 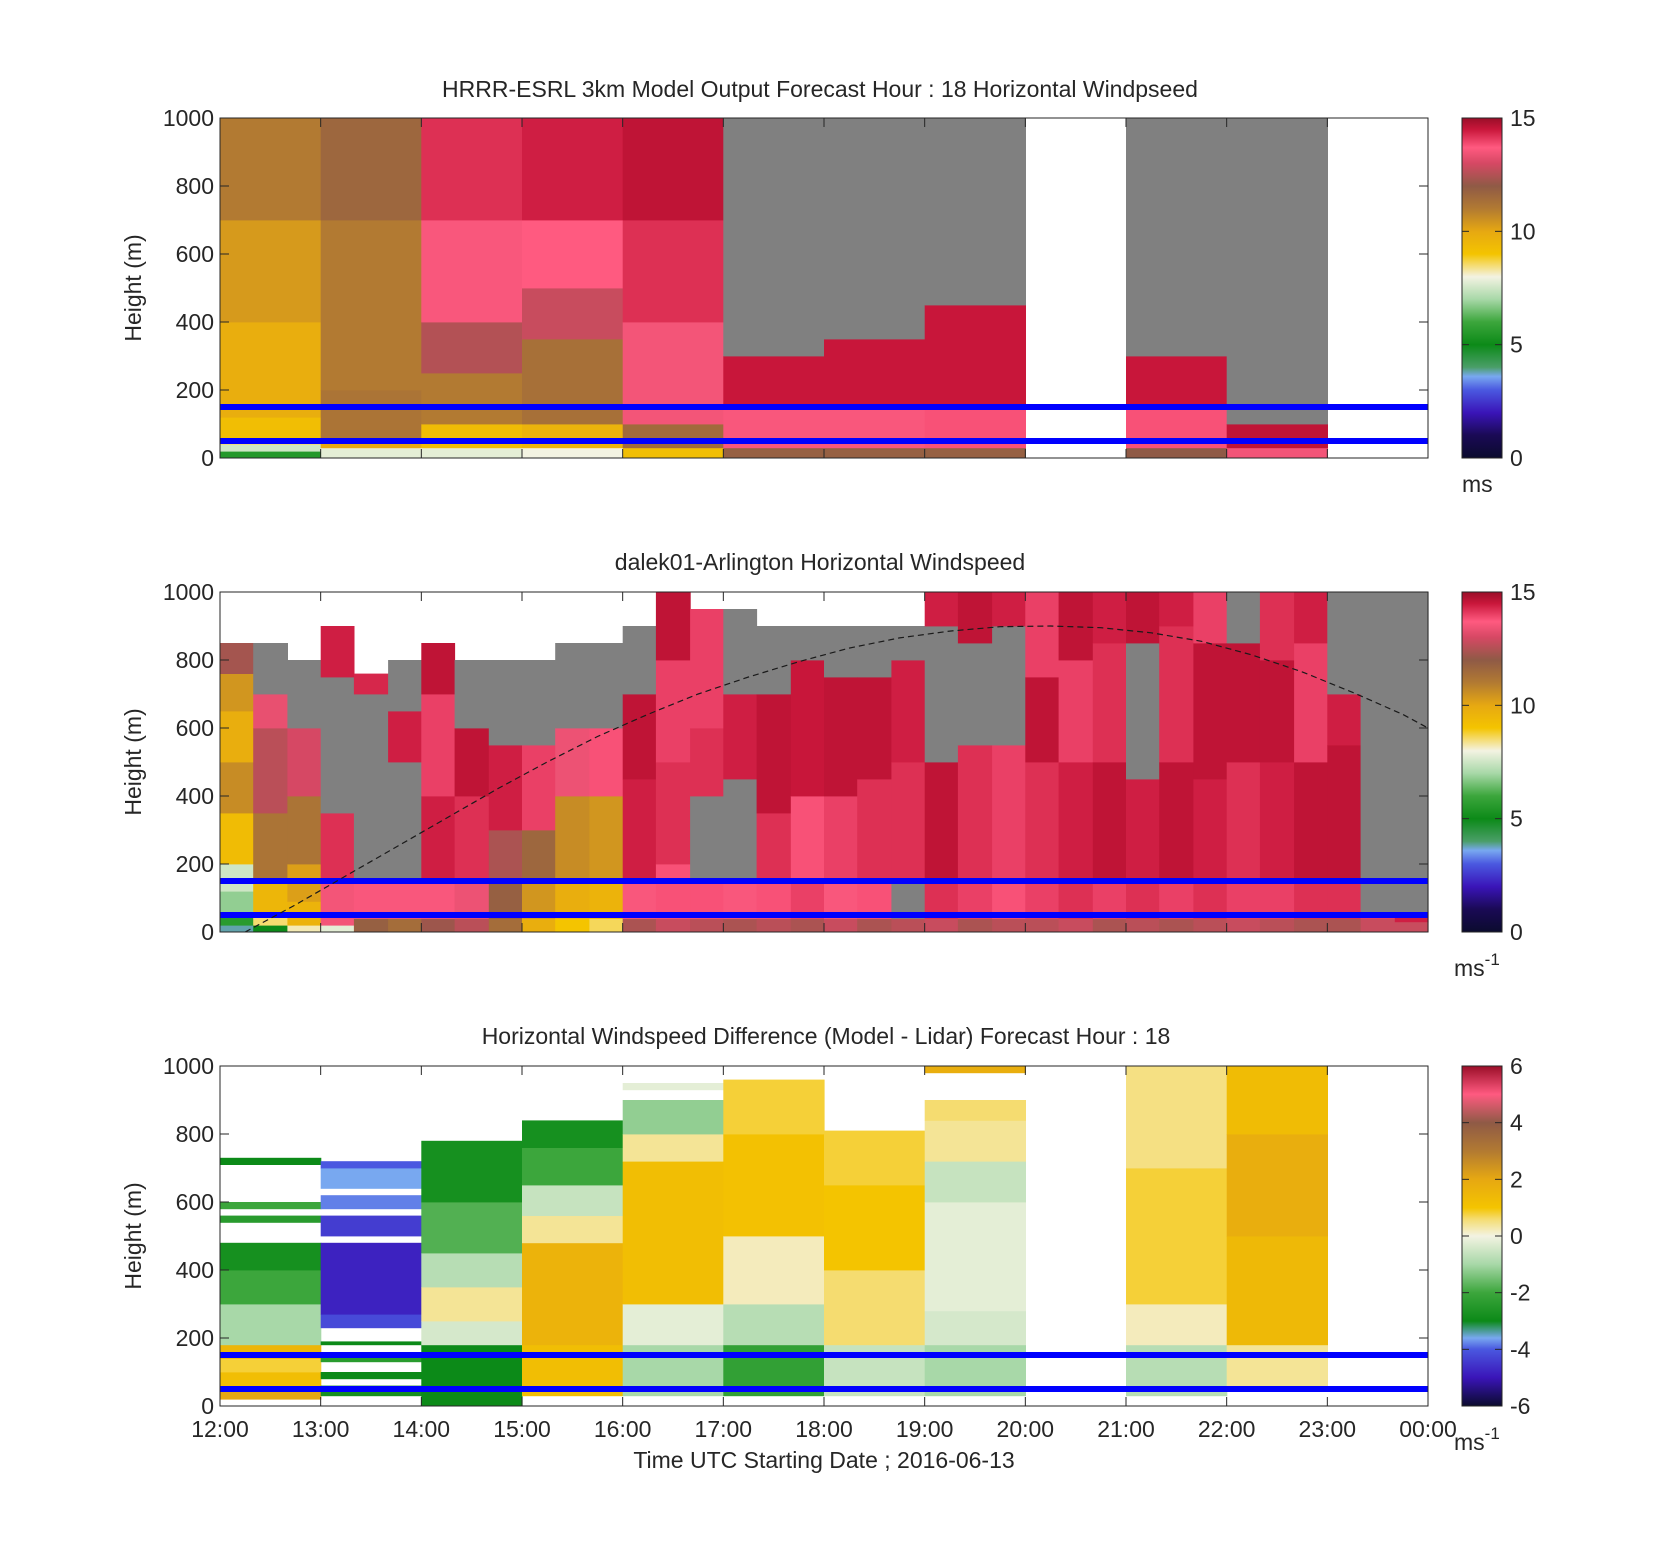 What do you see at coordinates (1492, 959) in the screenshot?
I see `colorbar-unit-superscript: -1` at bounding box center [1492, 959].